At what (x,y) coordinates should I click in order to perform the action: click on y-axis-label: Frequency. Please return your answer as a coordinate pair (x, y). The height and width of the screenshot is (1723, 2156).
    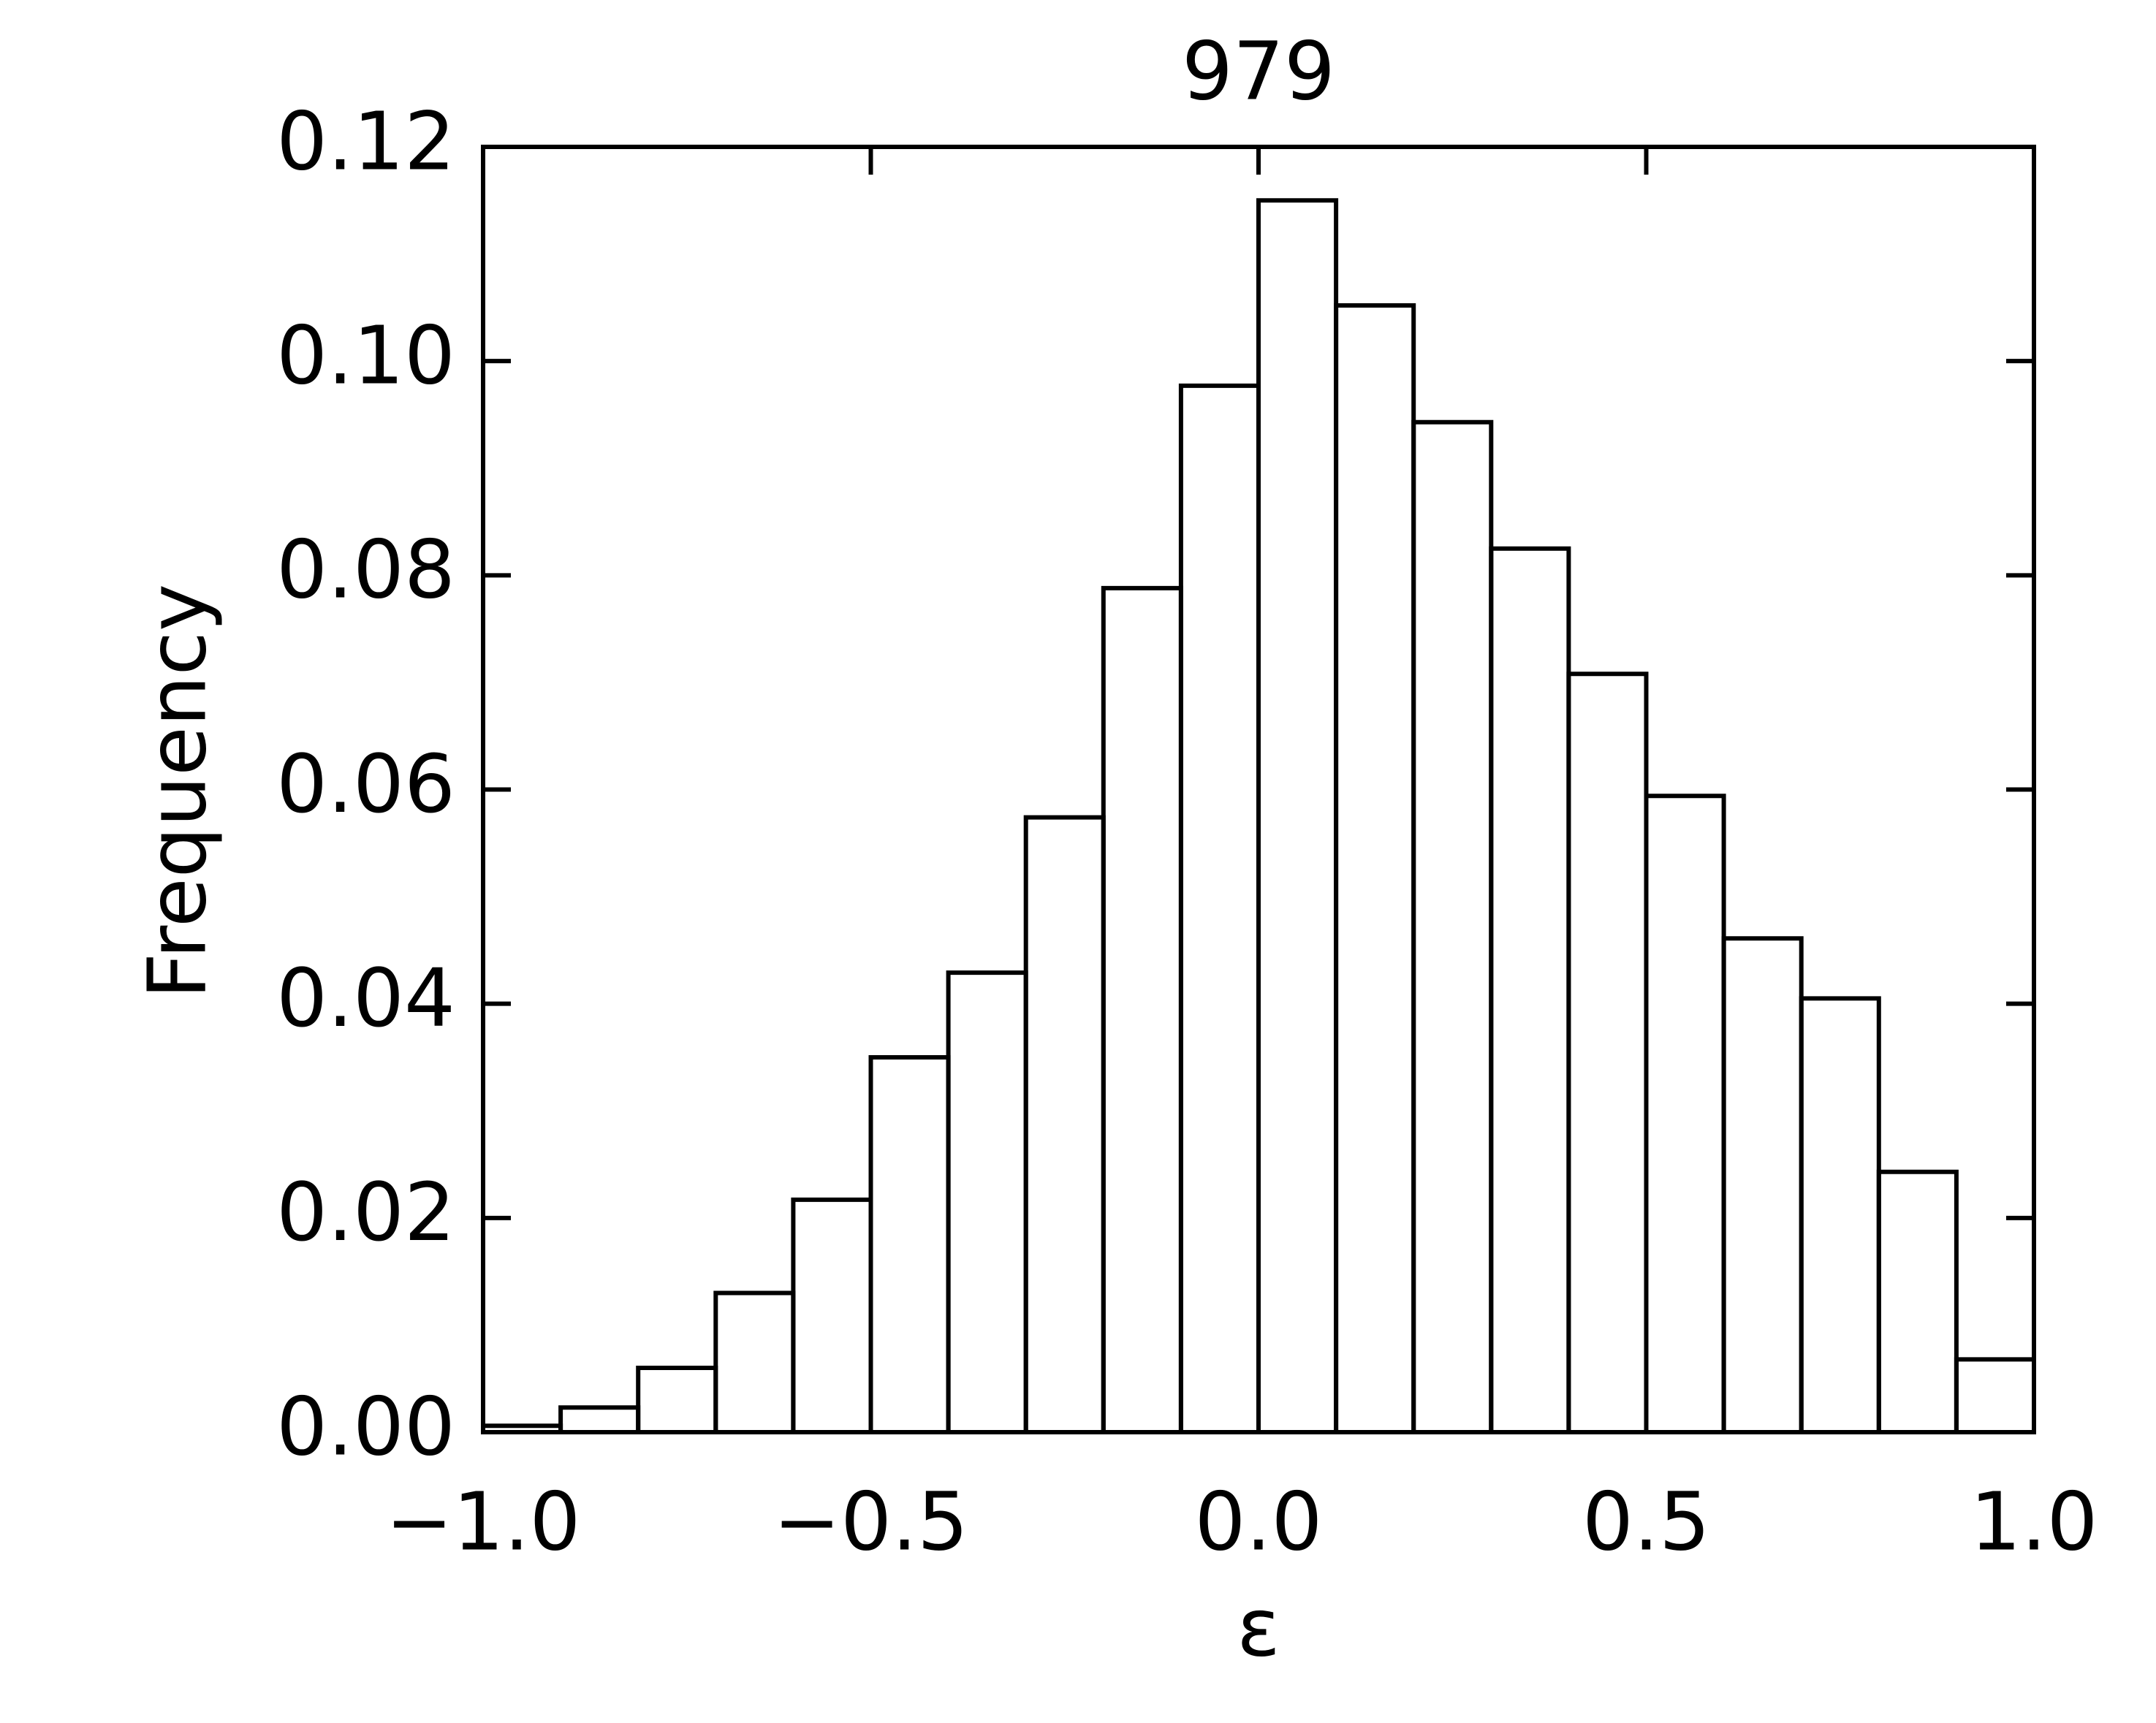
    Looking at the image, I should click on (177, 791).